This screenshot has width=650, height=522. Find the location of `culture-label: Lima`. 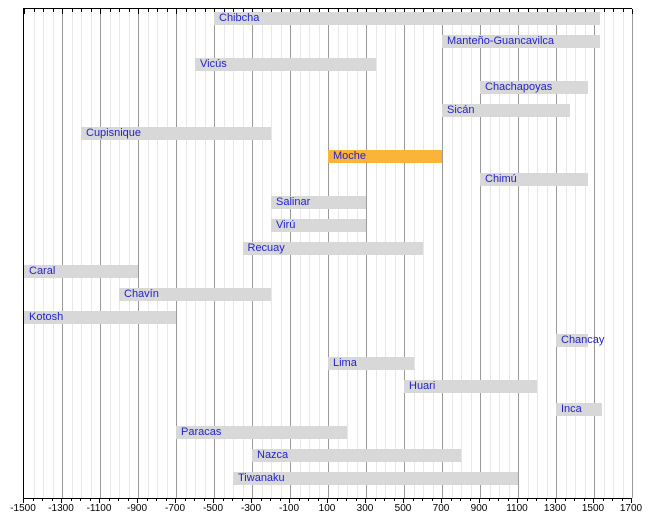

culture-label: Lima is located at coordinates (345, 363).